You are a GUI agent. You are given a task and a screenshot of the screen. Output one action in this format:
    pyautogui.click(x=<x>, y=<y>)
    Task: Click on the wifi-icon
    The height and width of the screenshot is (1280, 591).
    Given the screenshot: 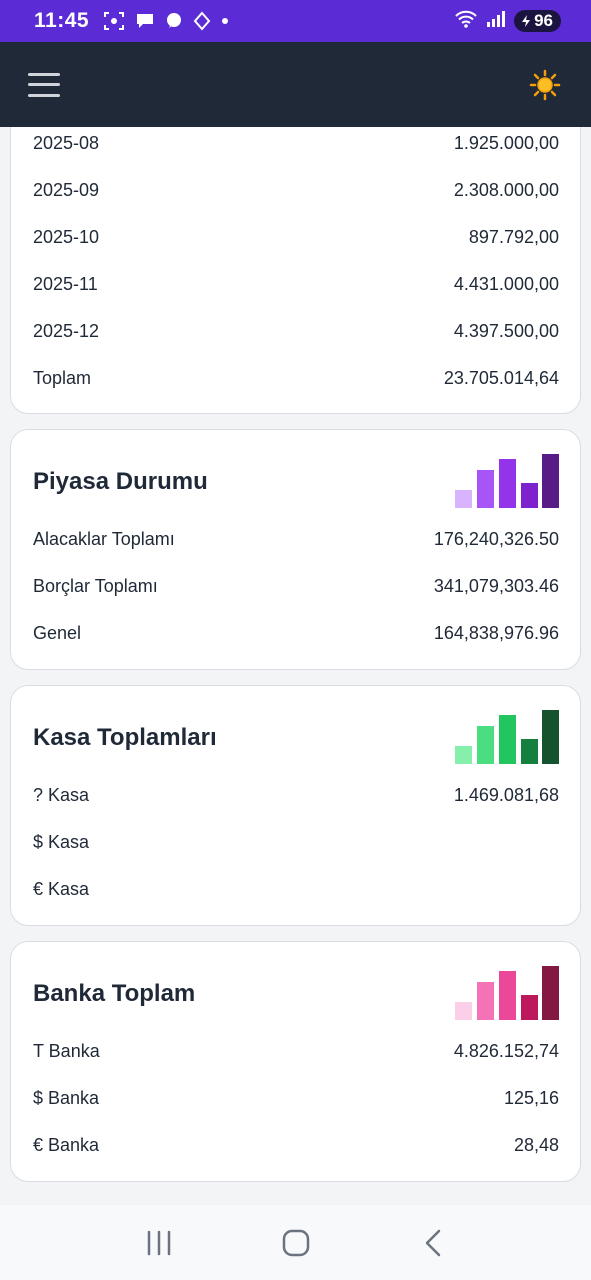 What is the action you would take?
    pyautogui.click(x=466, y=21)
    